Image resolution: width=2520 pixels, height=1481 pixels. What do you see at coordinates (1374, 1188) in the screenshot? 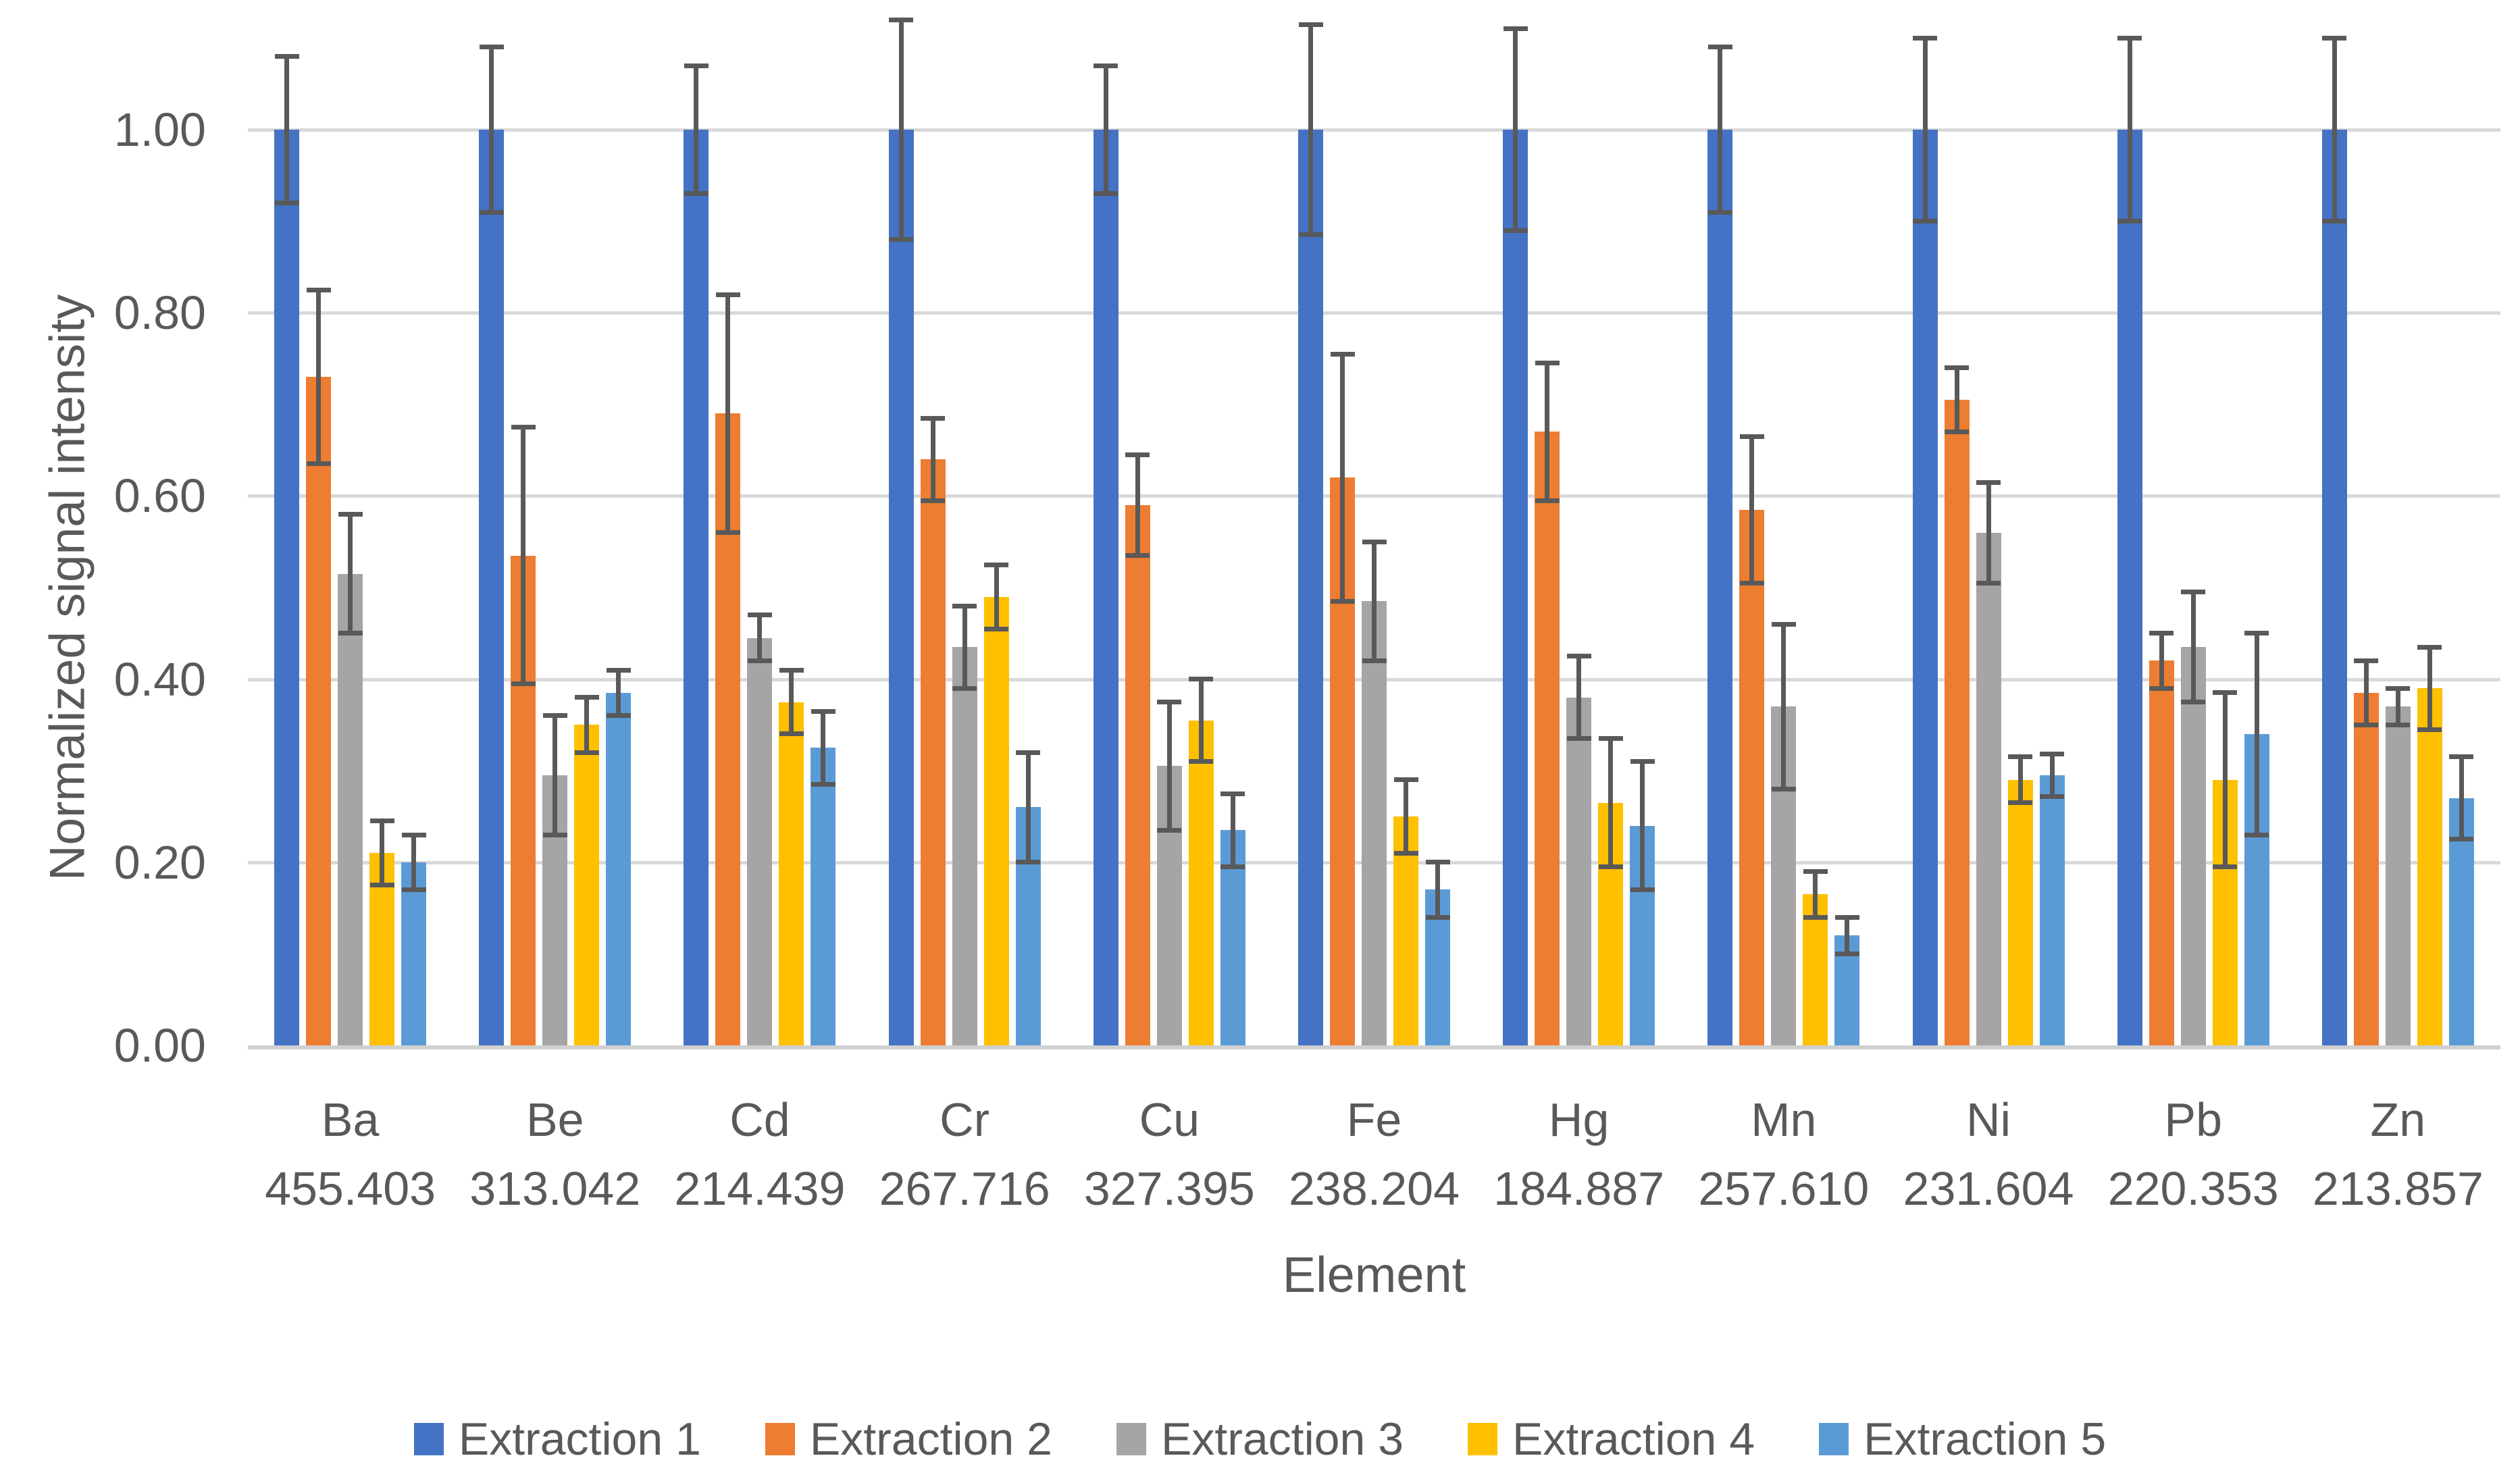
I see `category-wavelength: 238.204` at bounding box center [1374, 1188].